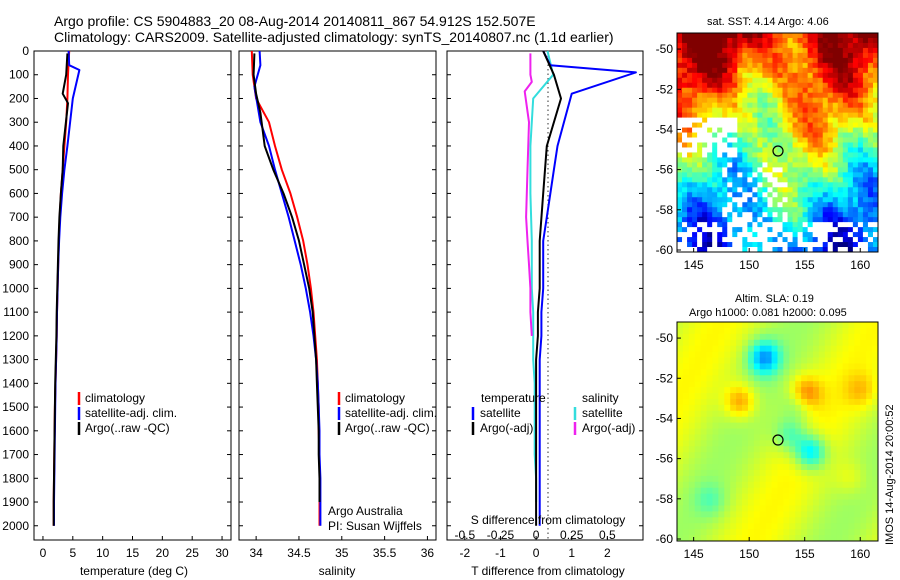  What do you see at coordinates (286, 277) in the screenshot?
I see `series-line-argo-raw-qc-` at bounding box center [286, 277].